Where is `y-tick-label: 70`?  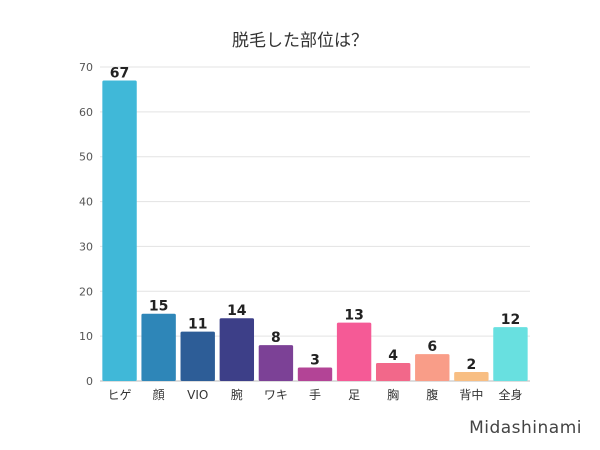
y-tick-label: 70 is located at coordinates (86, 67).